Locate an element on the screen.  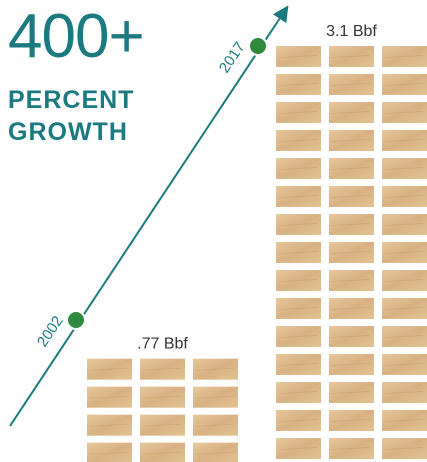
growth-label-line1: PERCENT is located at coordinates (71, 100).